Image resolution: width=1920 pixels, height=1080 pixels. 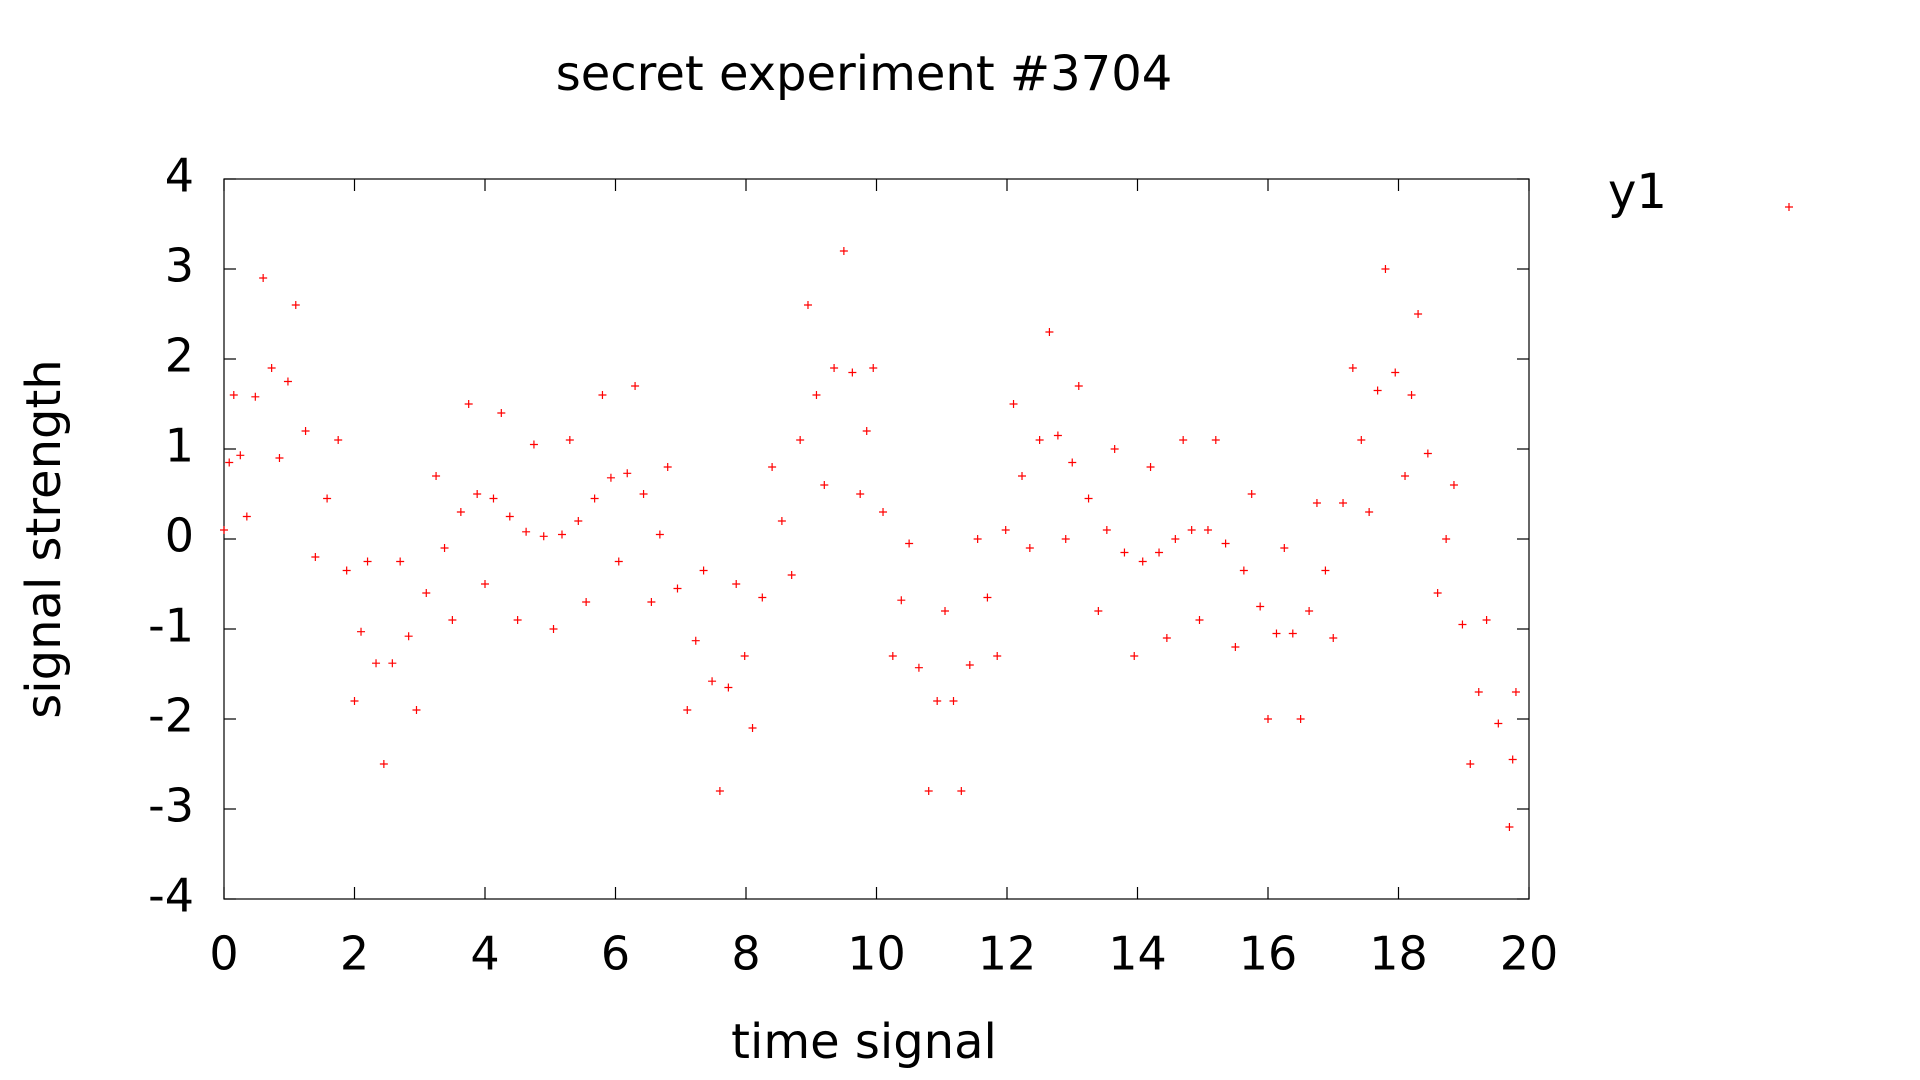 I want to click on x-tick-label: 20, so click(x=1529, y=954).